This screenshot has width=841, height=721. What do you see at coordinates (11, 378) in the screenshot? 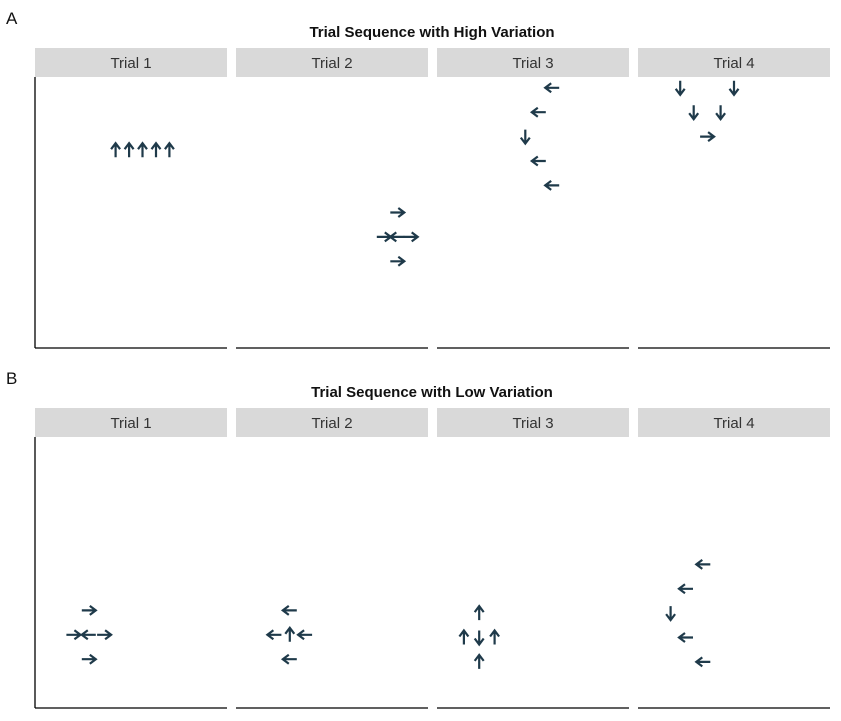
I see `panel-letter: B` at bounding box center [11, 378].